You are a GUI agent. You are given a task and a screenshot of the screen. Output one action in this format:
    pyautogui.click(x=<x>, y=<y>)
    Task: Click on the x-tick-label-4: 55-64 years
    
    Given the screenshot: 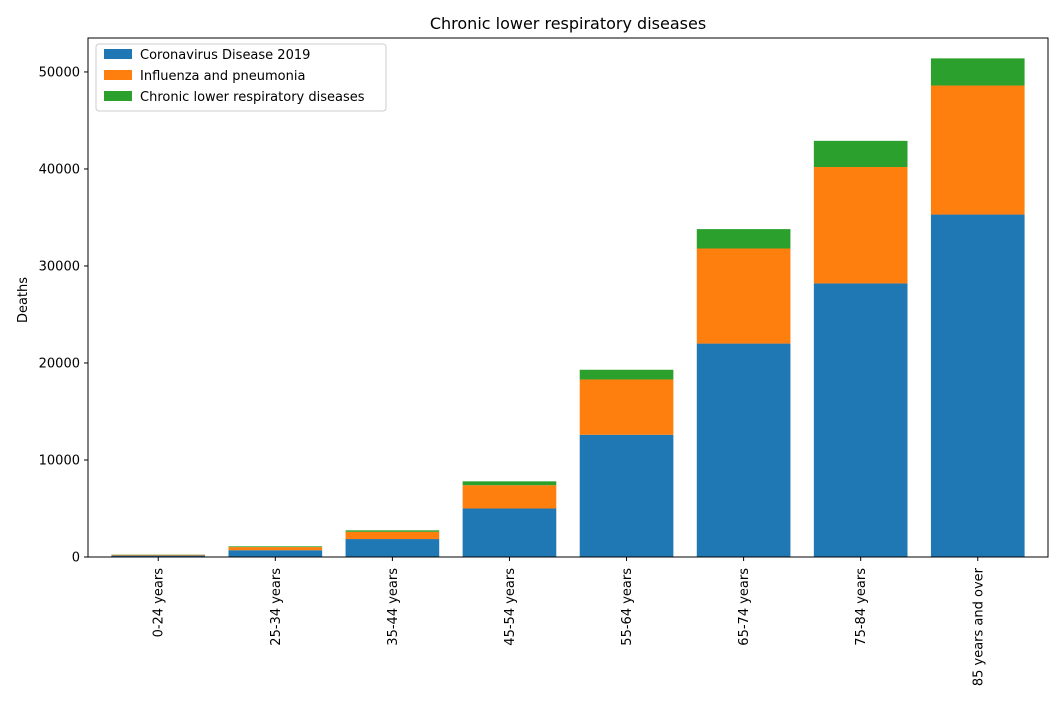 What is the action you would take?
    pyautogui.click(x=627, y=607)
    